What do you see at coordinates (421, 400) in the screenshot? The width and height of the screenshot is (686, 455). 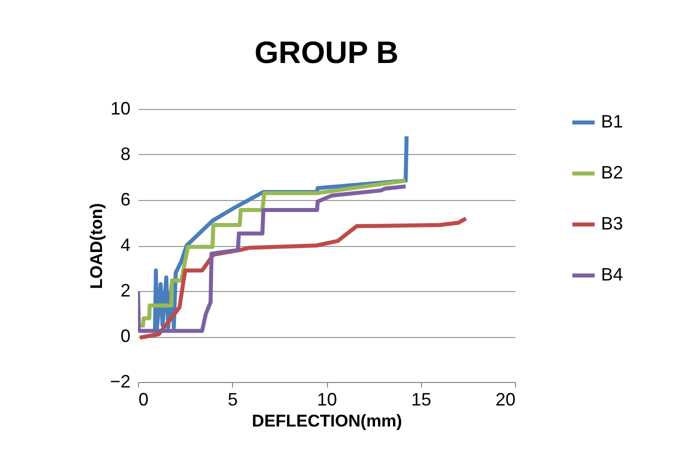 I see `x-tick-label: 15` at bounding box center [421, 400].